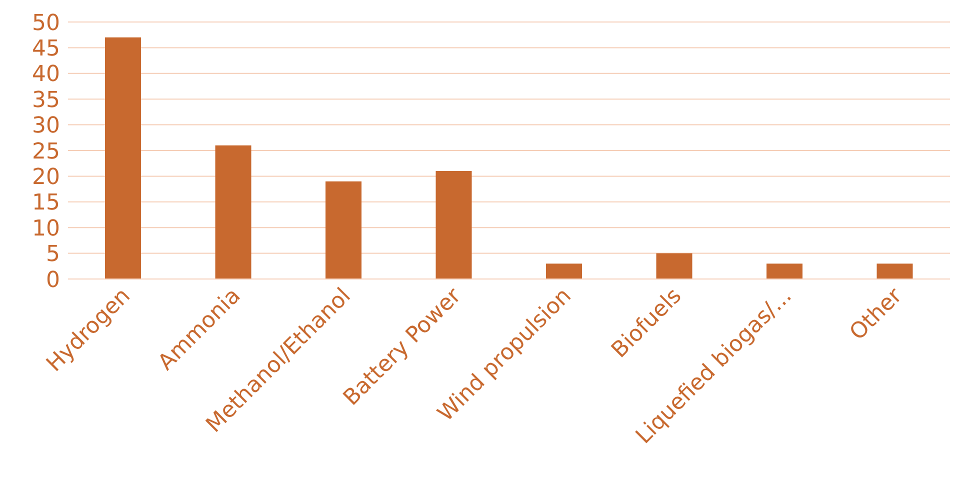 This screenshot has height=477, width=963. Describe the element at coordinates (46, 100) in the screenshot. I see `y-tick-label: 35` at that location.